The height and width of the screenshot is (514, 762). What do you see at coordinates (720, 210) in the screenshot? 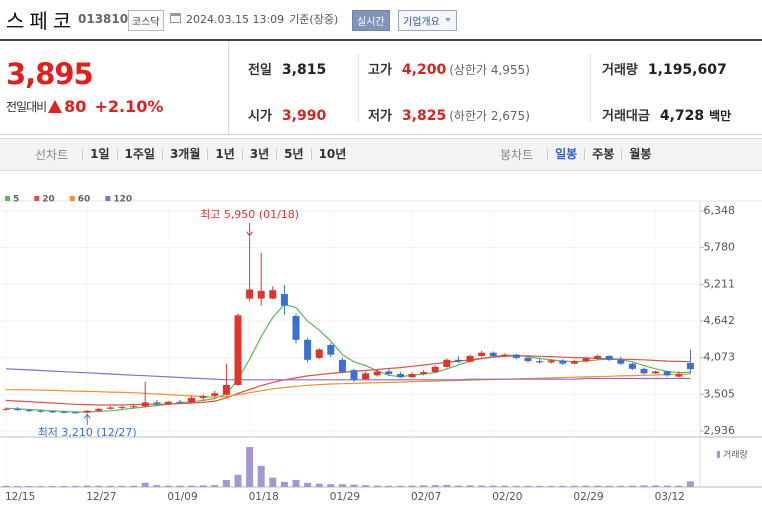
I see `y-tick-label: 6,348` at bounding box center [720, 210].